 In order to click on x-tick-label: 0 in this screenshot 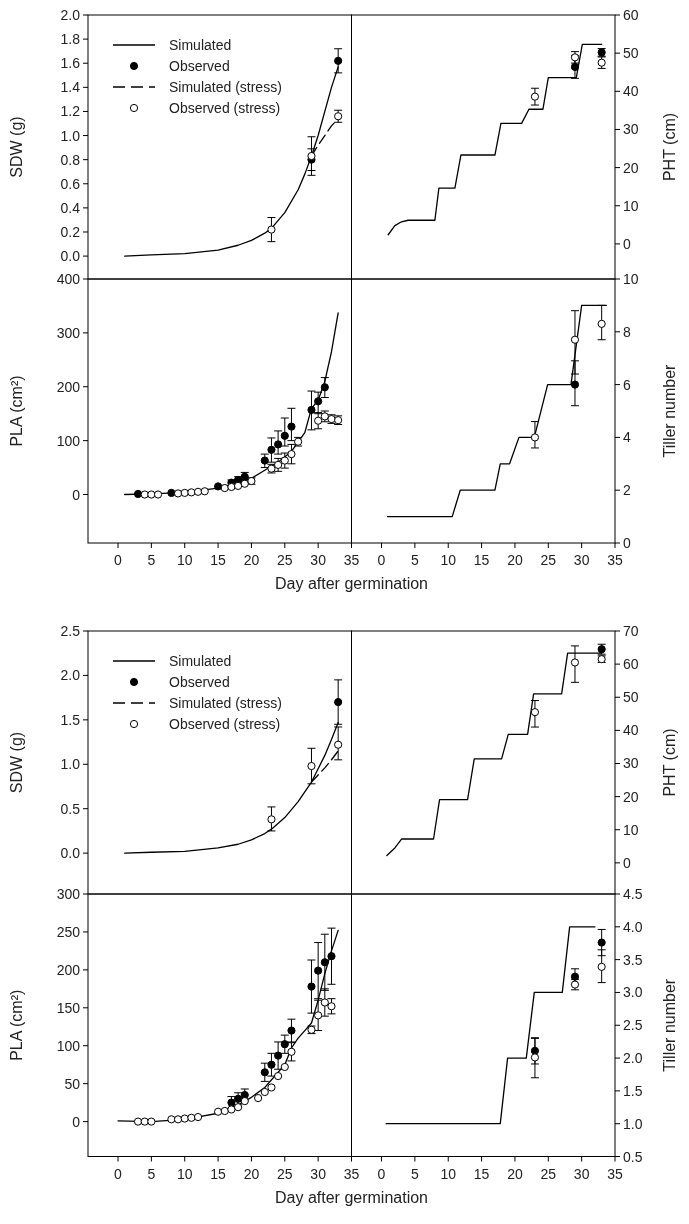, I will do `click(118, 1173)`.